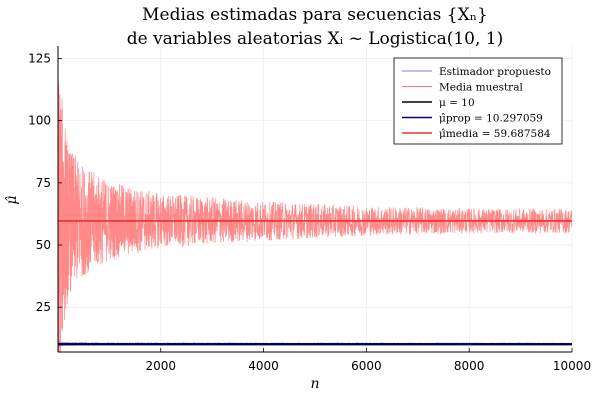 The height and width of the screenshot is (400, 600). Describe the element at coordinates (43, 245) in the screenshot. I see `y-tick-label: 50` at that location.